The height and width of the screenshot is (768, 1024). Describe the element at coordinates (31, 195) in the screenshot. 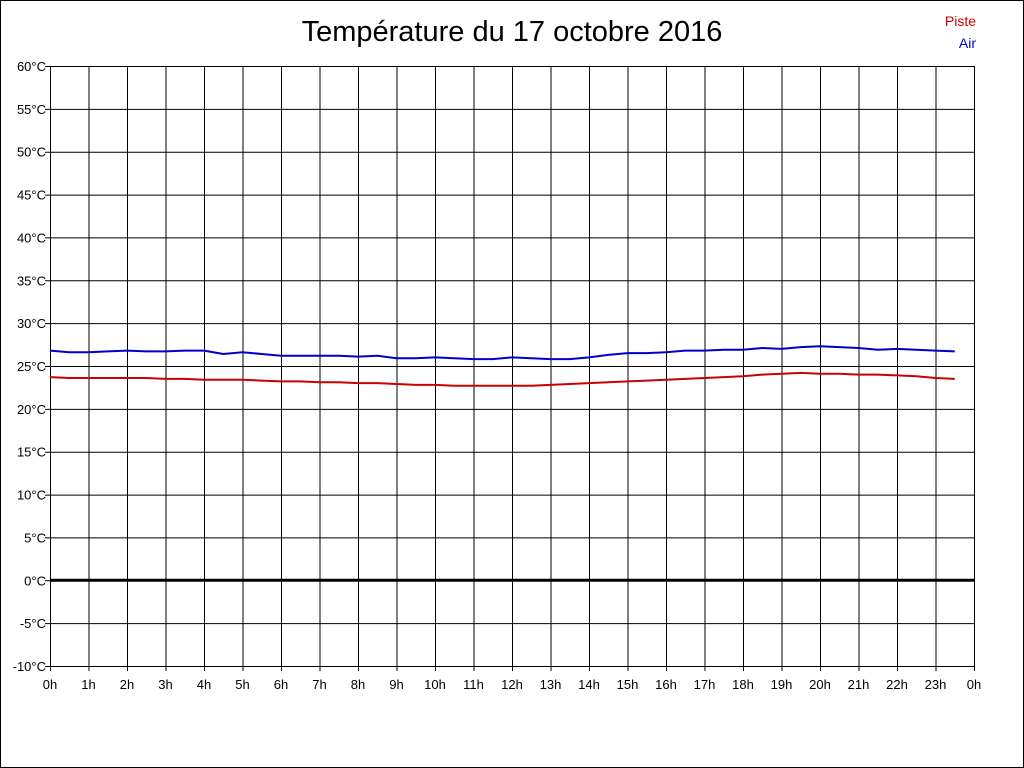

I see `y-tick-label: 45°C` at that location.